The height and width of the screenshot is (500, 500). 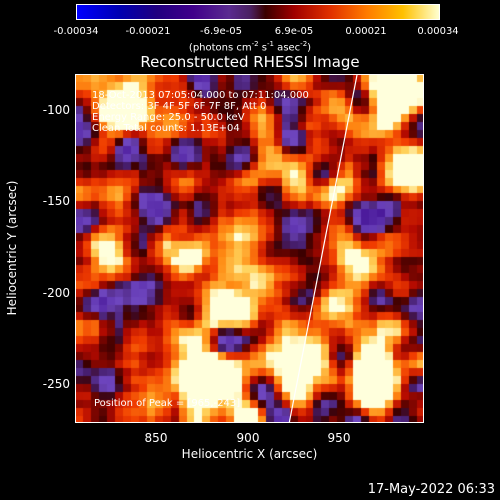 I want to click on colorbar-tick-label: -6.9e-05, so click(x=221, y=31).